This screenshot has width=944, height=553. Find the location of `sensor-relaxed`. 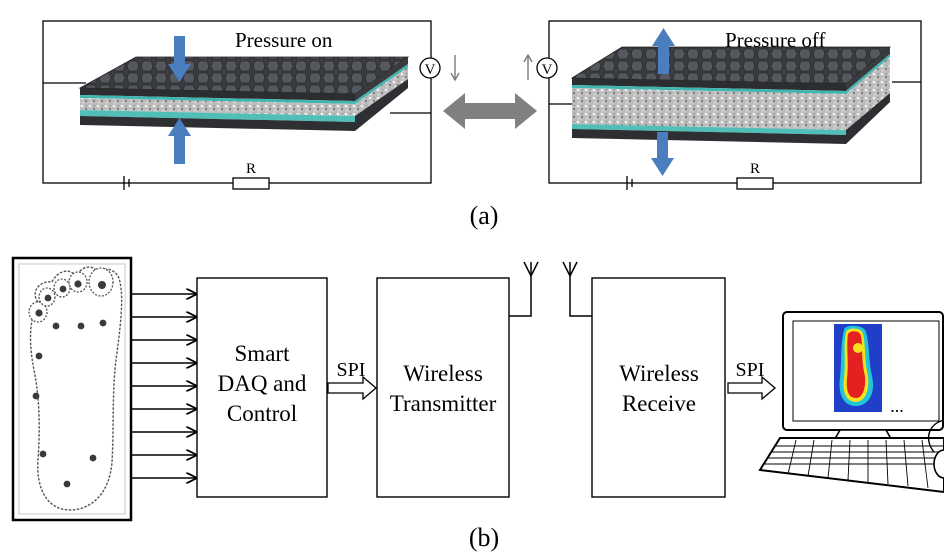

sensor-relaxed is located at coordinates (731, 95).